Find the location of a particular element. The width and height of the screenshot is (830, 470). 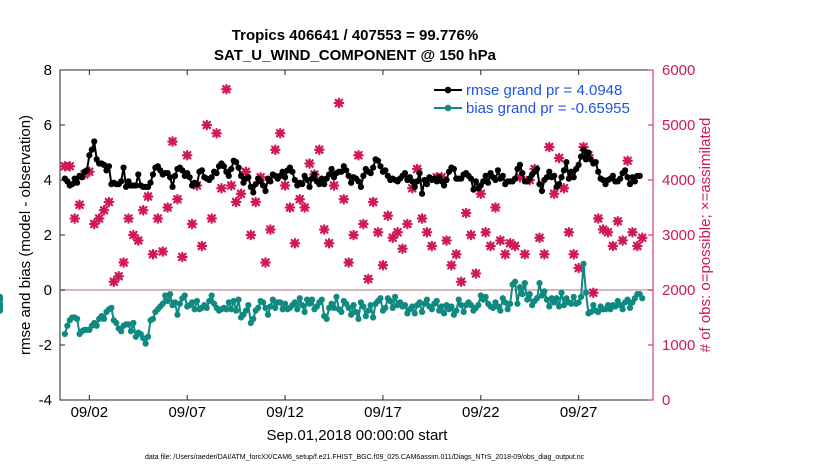

y2-tick-label: 4000 is located at coordinates (678, 180).